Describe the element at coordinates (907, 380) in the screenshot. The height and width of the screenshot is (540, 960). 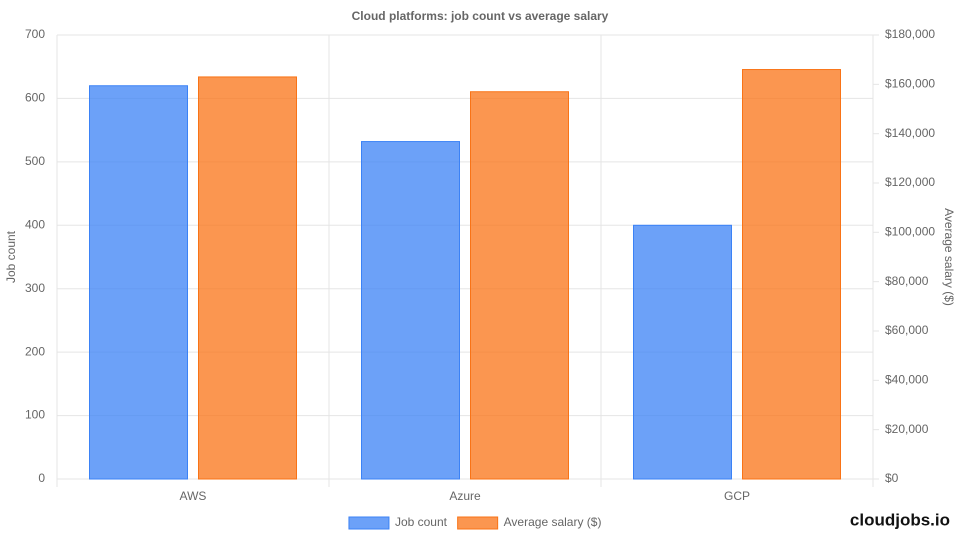
I see `y2-tick-label: $40,000` at that location.